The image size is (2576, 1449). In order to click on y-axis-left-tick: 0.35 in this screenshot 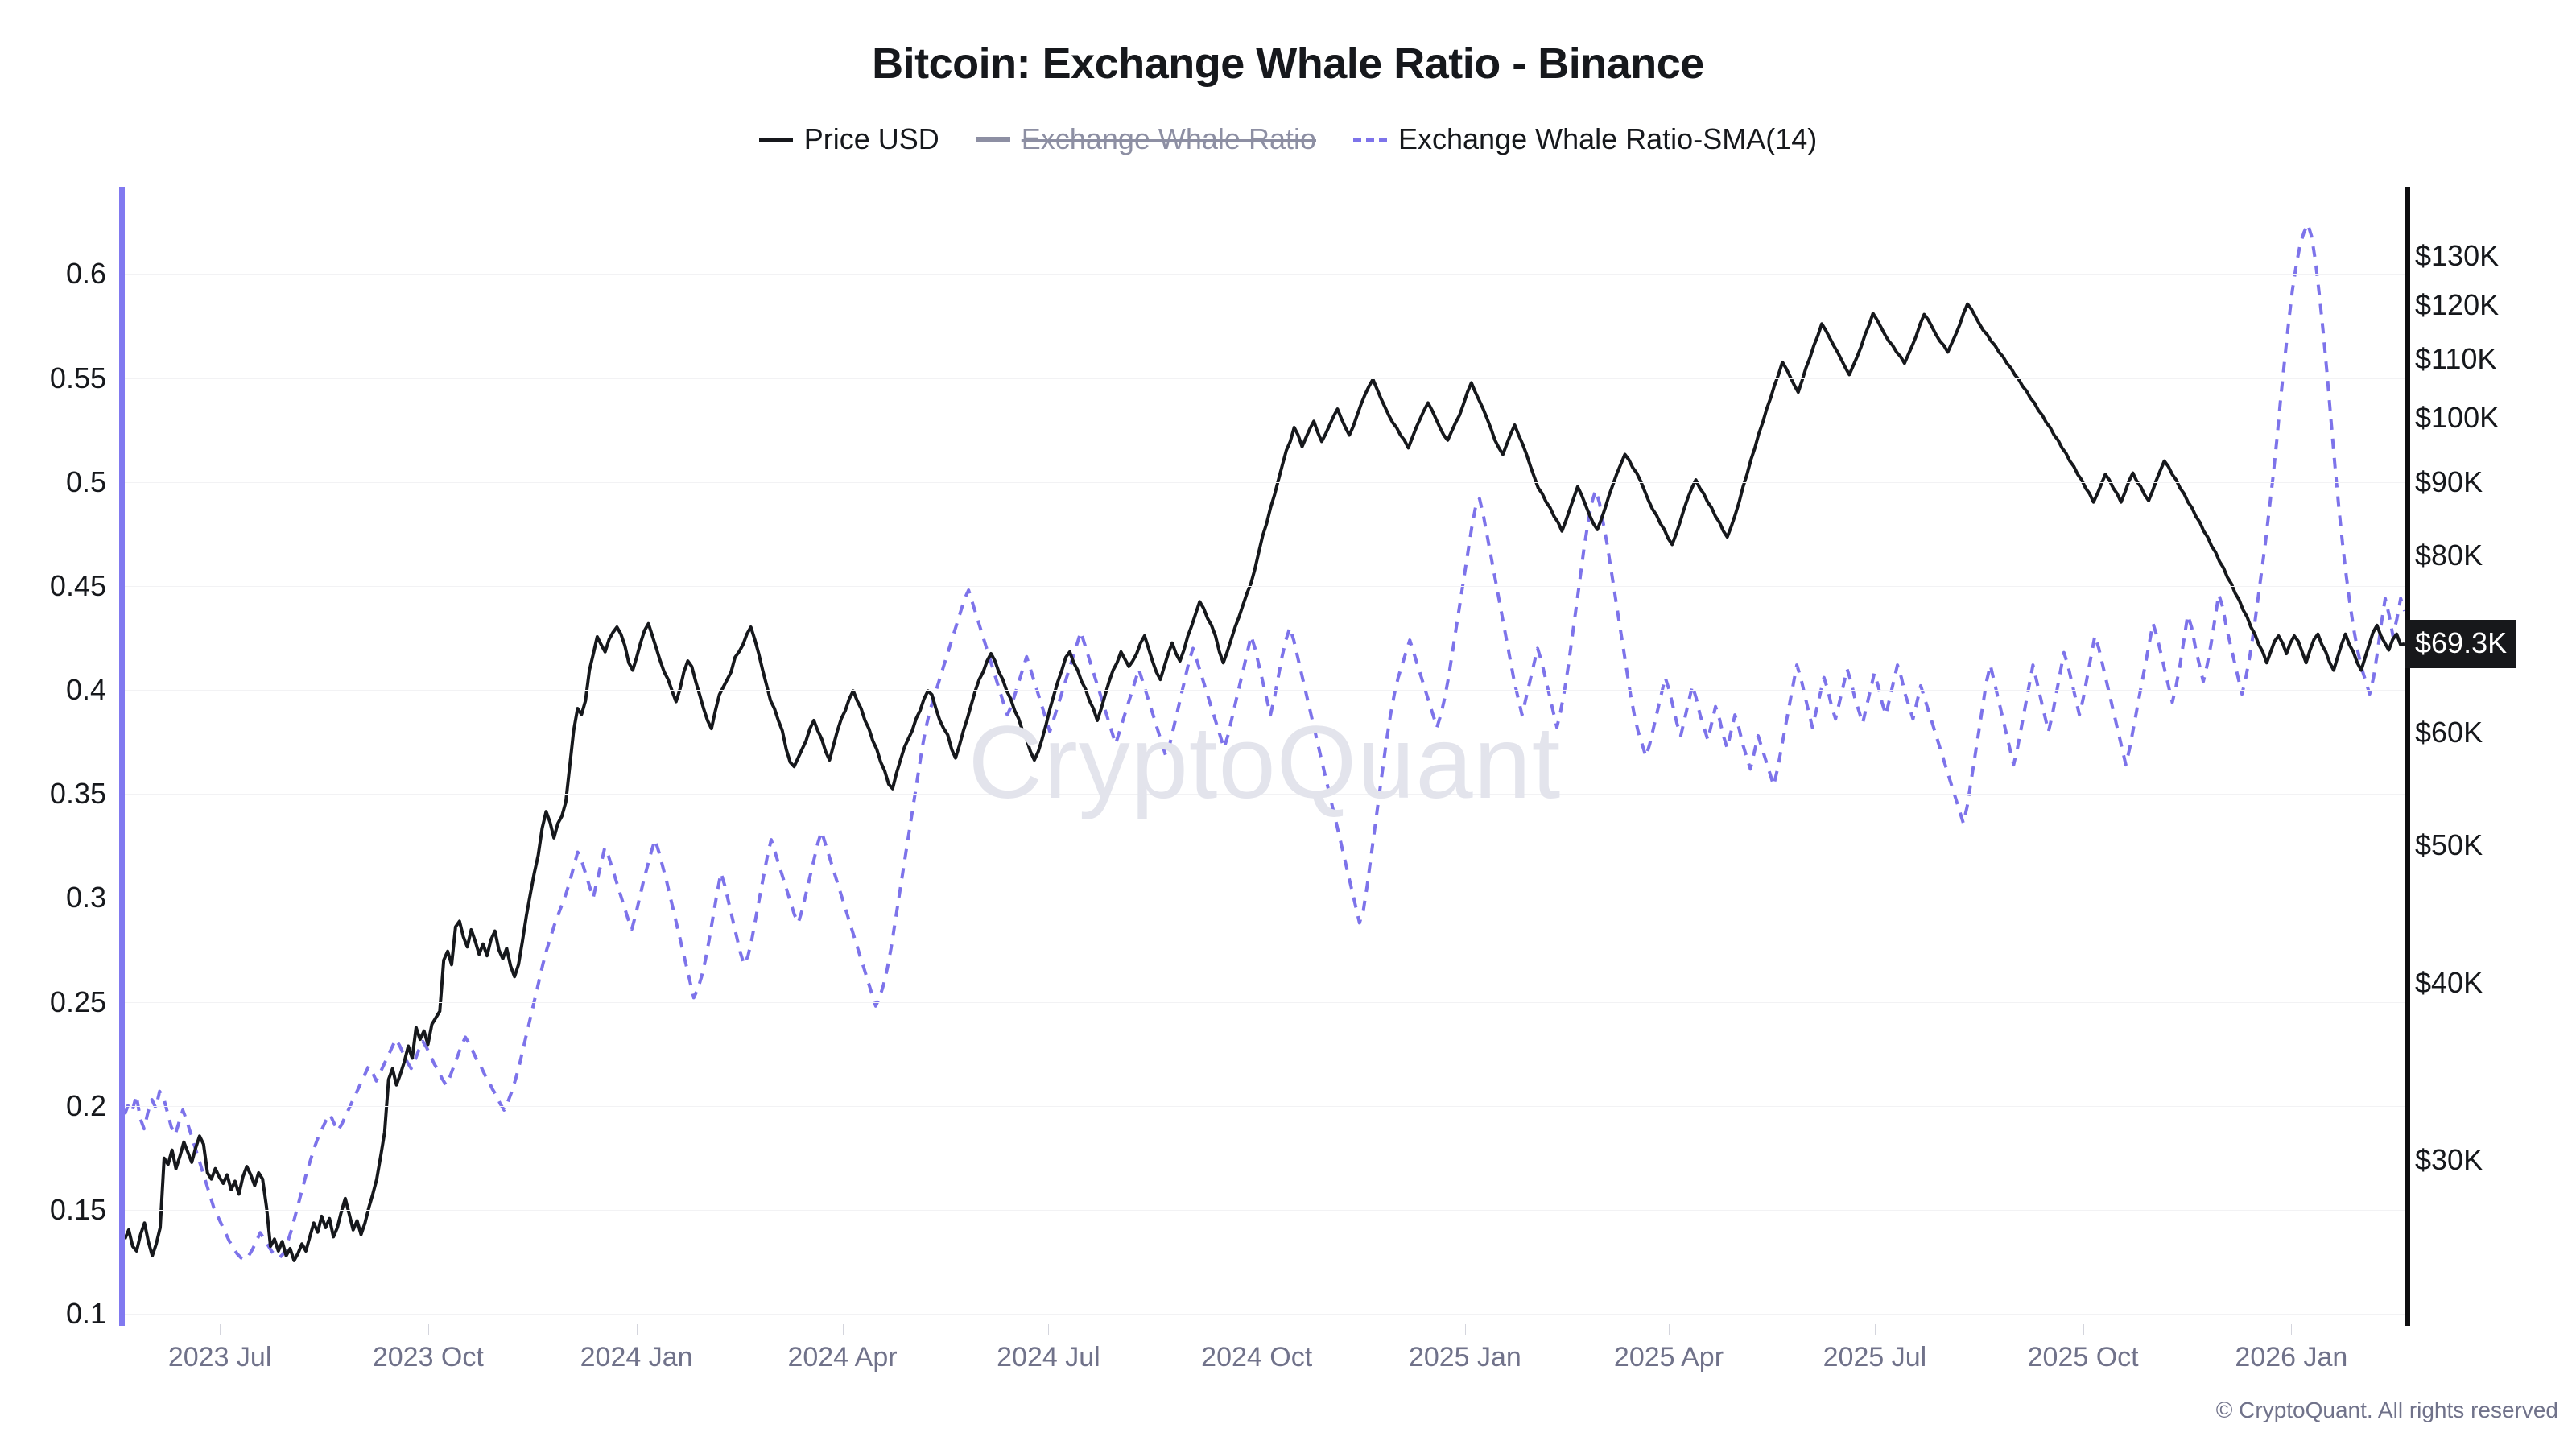, I will do `click(77, 794)`.